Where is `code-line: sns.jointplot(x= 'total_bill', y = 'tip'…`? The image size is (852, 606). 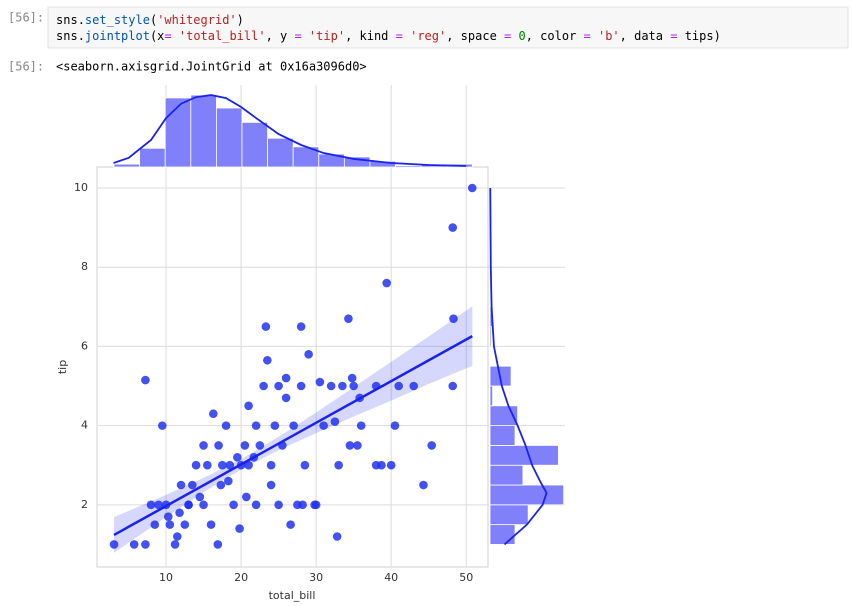
code-line: sns.jointplot(x= 'total_bill', y = 'tip'… is located at coordinates (388, 36).